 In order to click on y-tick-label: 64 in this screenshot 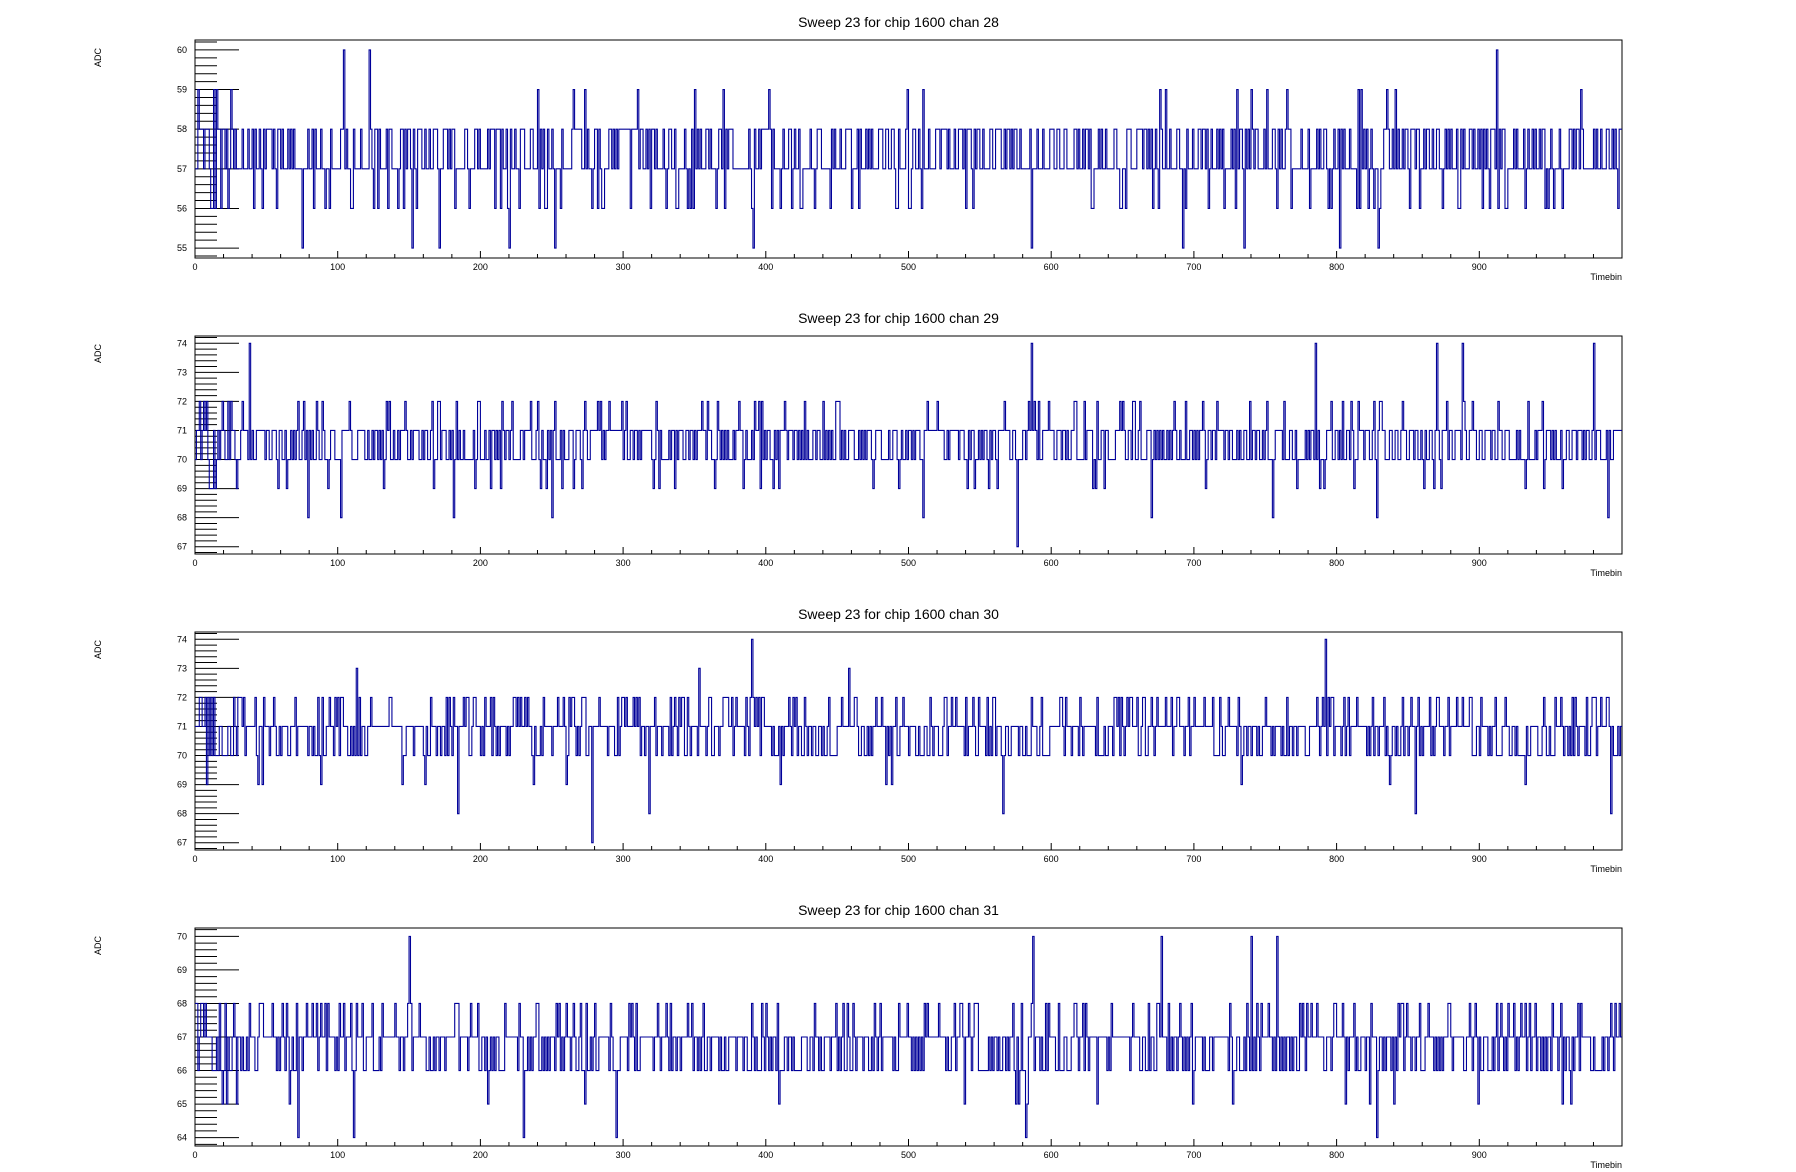, I will do `click(182, 1138)`.